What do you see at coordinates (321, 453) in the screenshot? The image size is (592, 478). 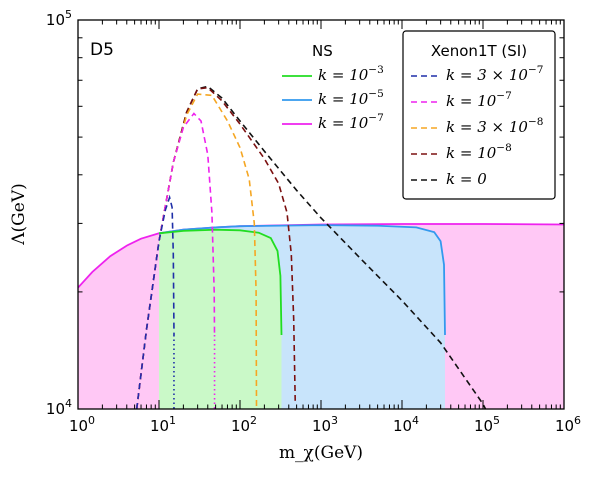 I see `x-axis-label: m_χ(GeV)` at bounding box center [321, 453].